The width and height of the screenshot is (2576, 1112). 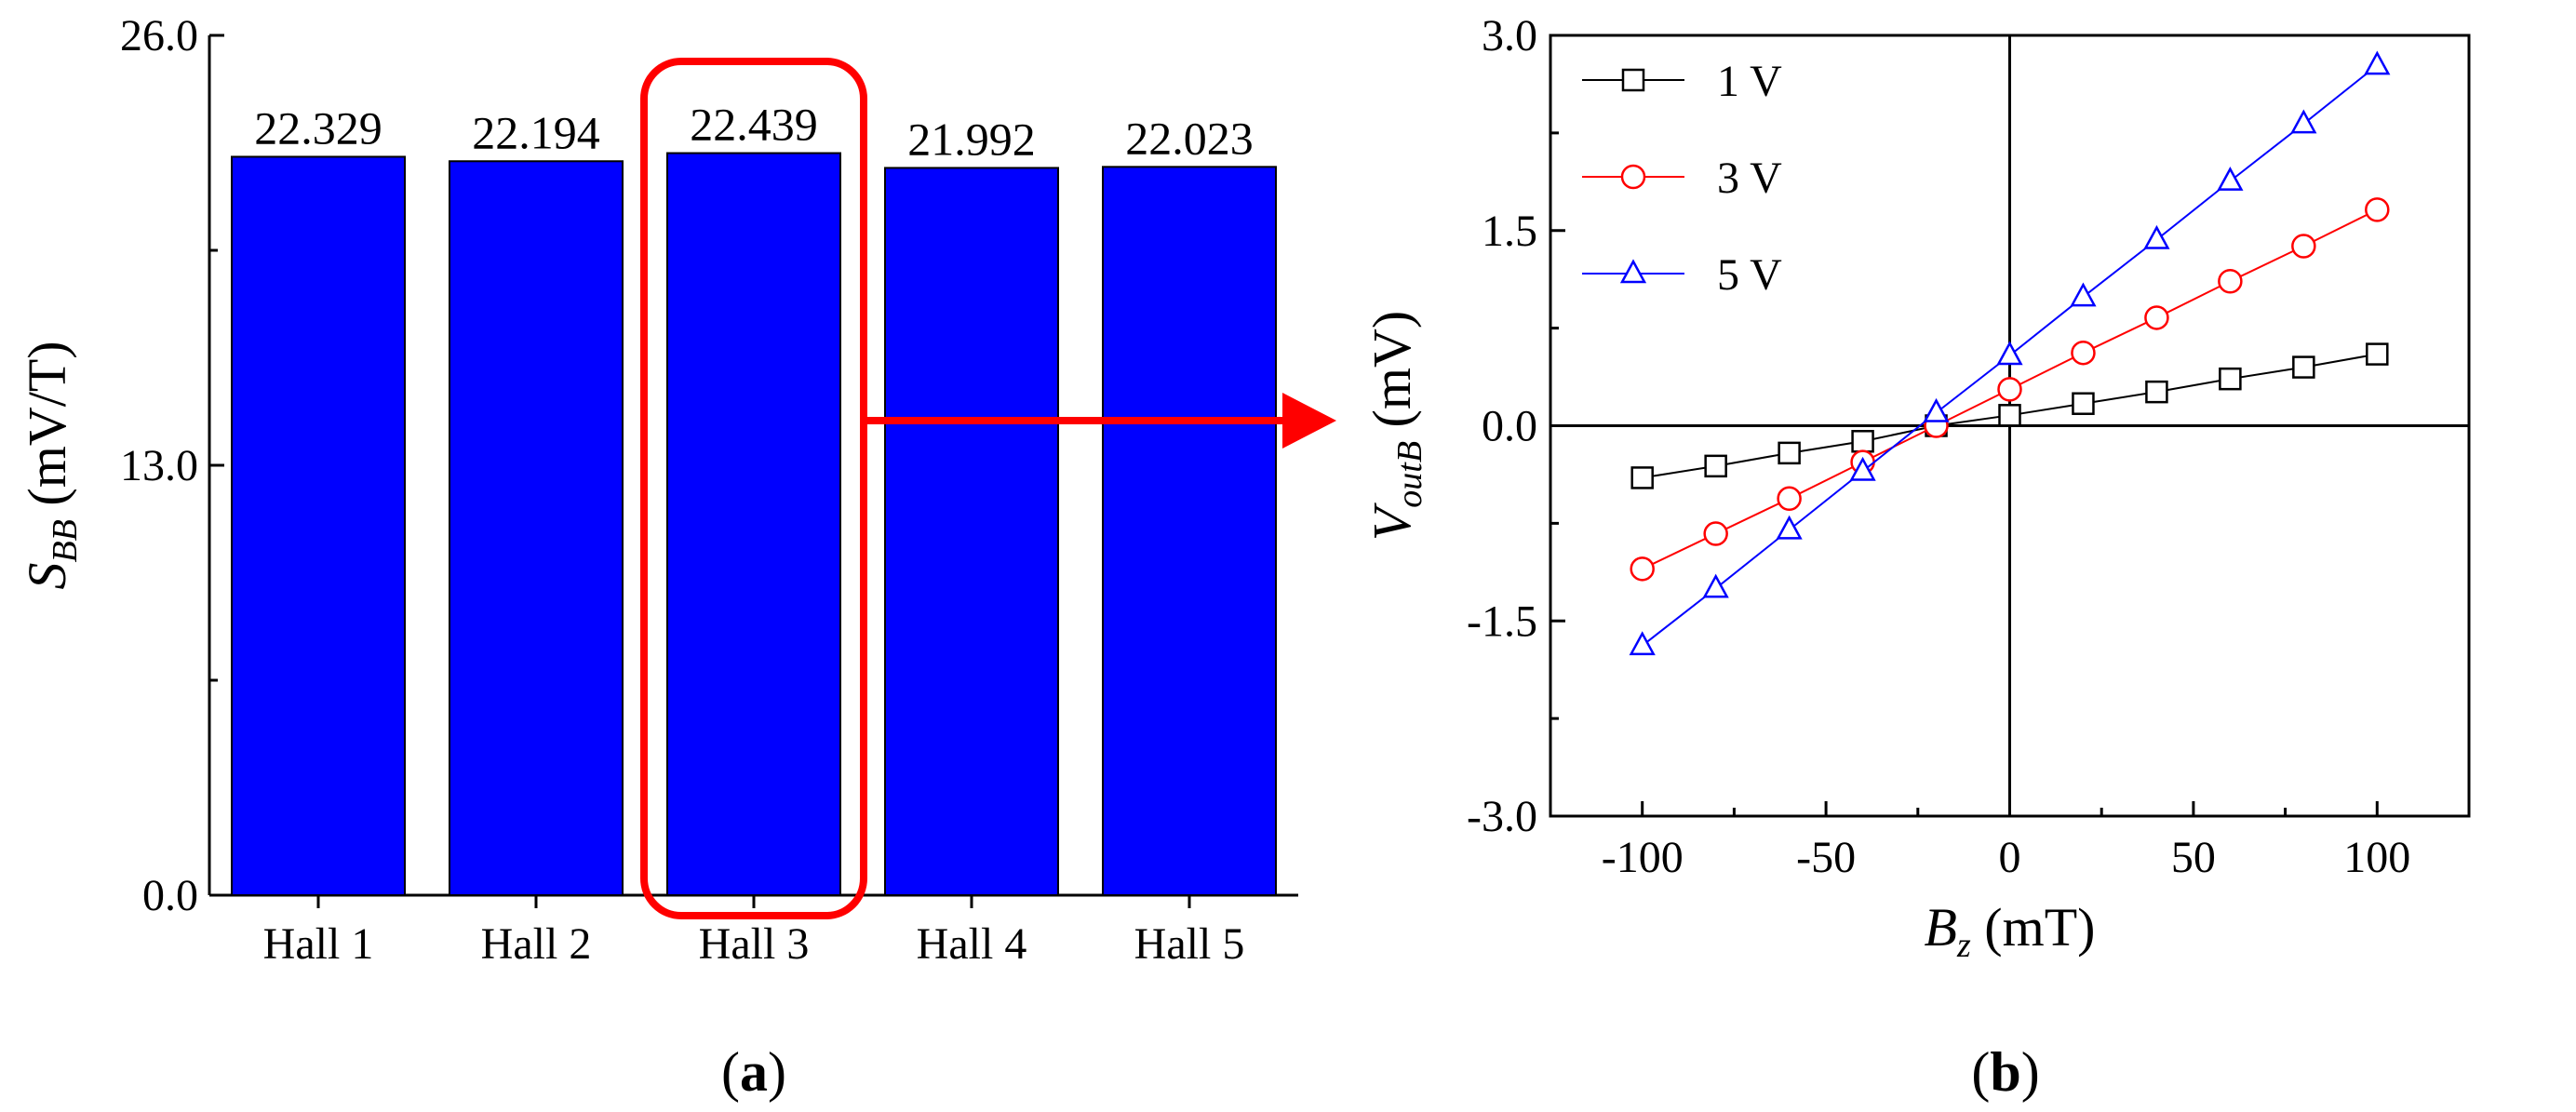 I want to click on x-tick-label: -50, so click(x=1826, y=857).